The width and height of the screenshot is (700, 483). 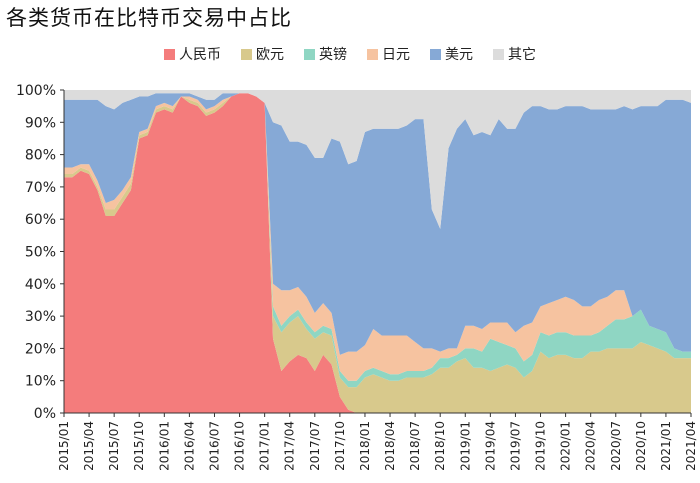 I want to click on x-tick-label: 2017/01, so click(x=265, y=446).